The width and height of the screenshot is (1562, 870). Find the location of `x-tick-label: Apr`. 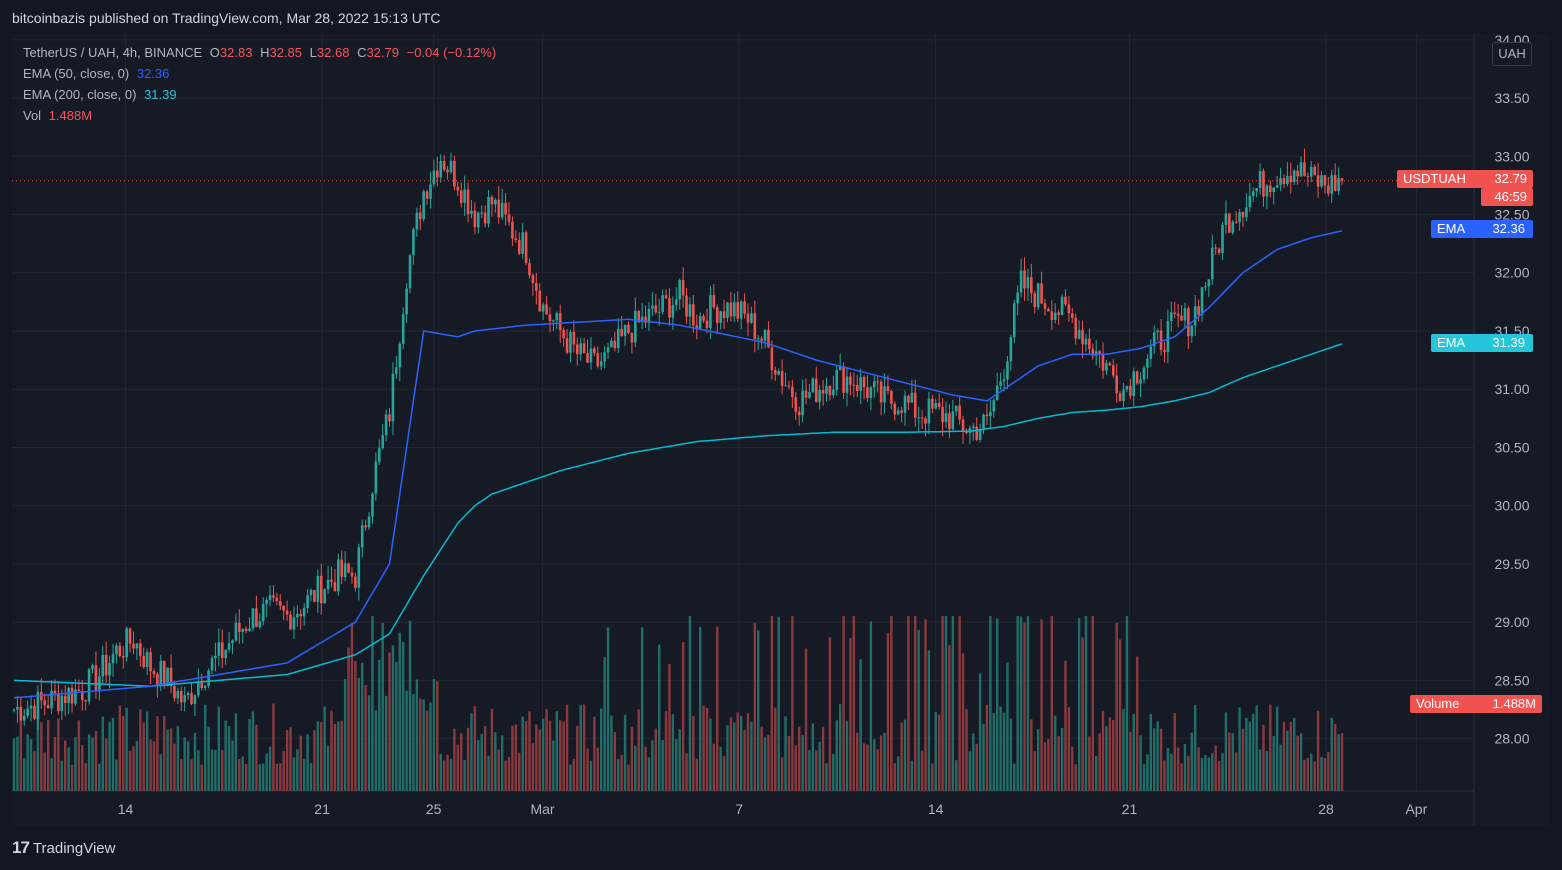

x-tick-label: Apr is located at coordinates (1416, 809).